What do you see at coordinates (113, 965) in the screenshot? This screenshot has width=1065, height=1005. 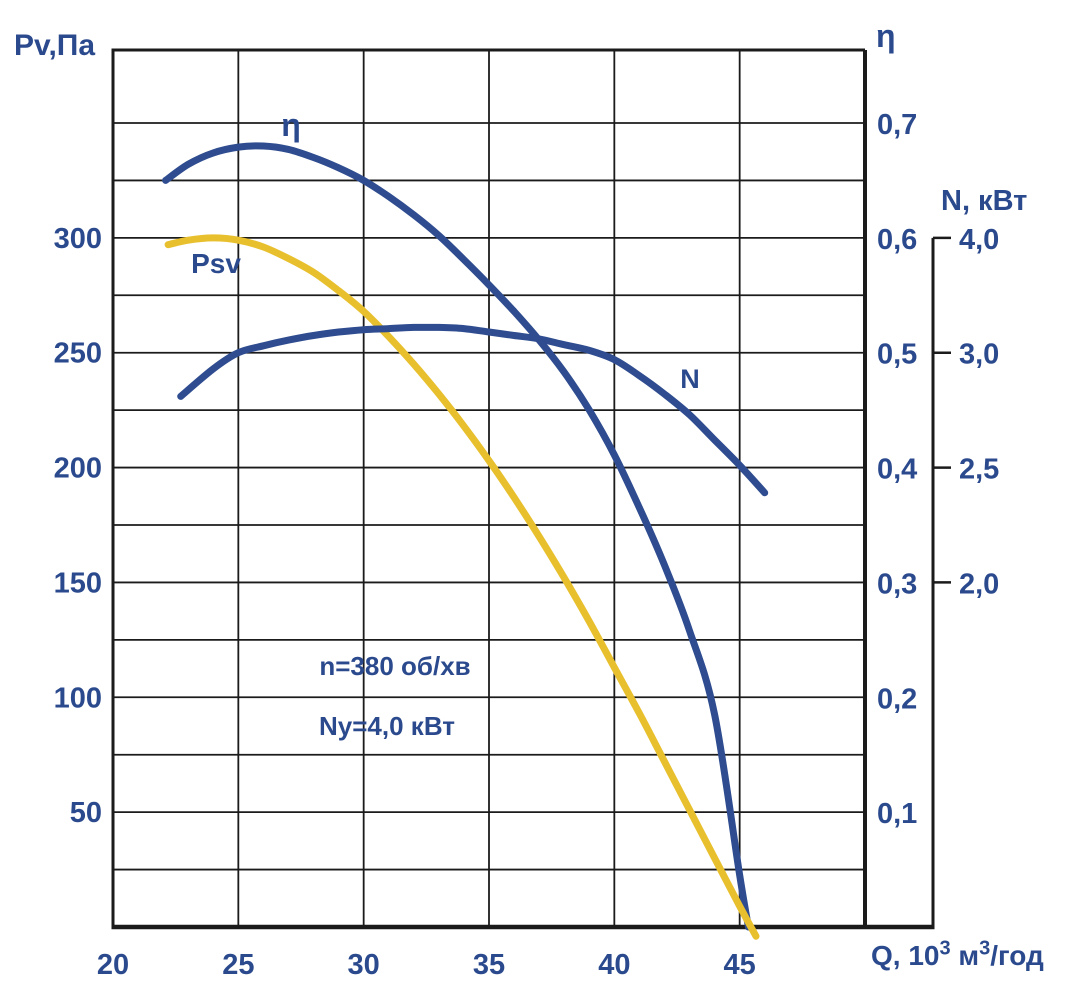 I see `x-tick-label: 20` at bounding box center [113, 965].